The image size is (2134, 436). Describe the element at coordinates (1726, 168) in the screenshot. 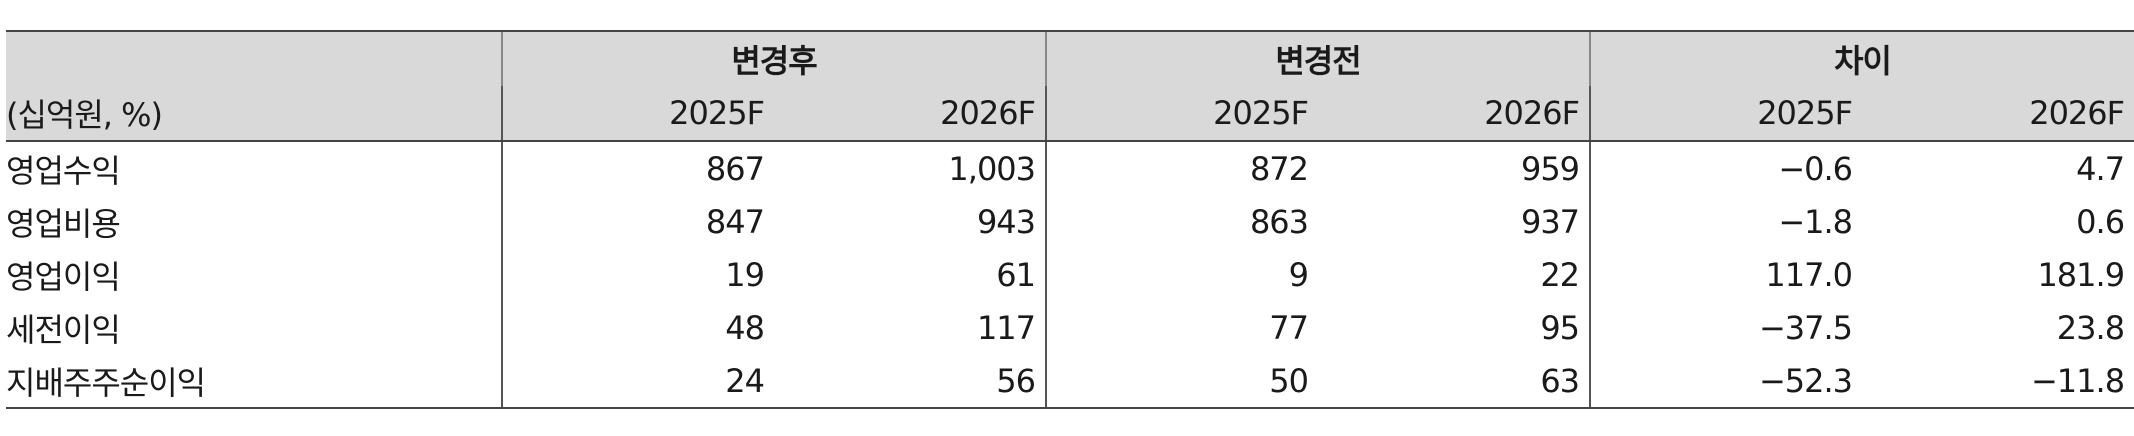

I see `table-cell: −0.6` at that location.